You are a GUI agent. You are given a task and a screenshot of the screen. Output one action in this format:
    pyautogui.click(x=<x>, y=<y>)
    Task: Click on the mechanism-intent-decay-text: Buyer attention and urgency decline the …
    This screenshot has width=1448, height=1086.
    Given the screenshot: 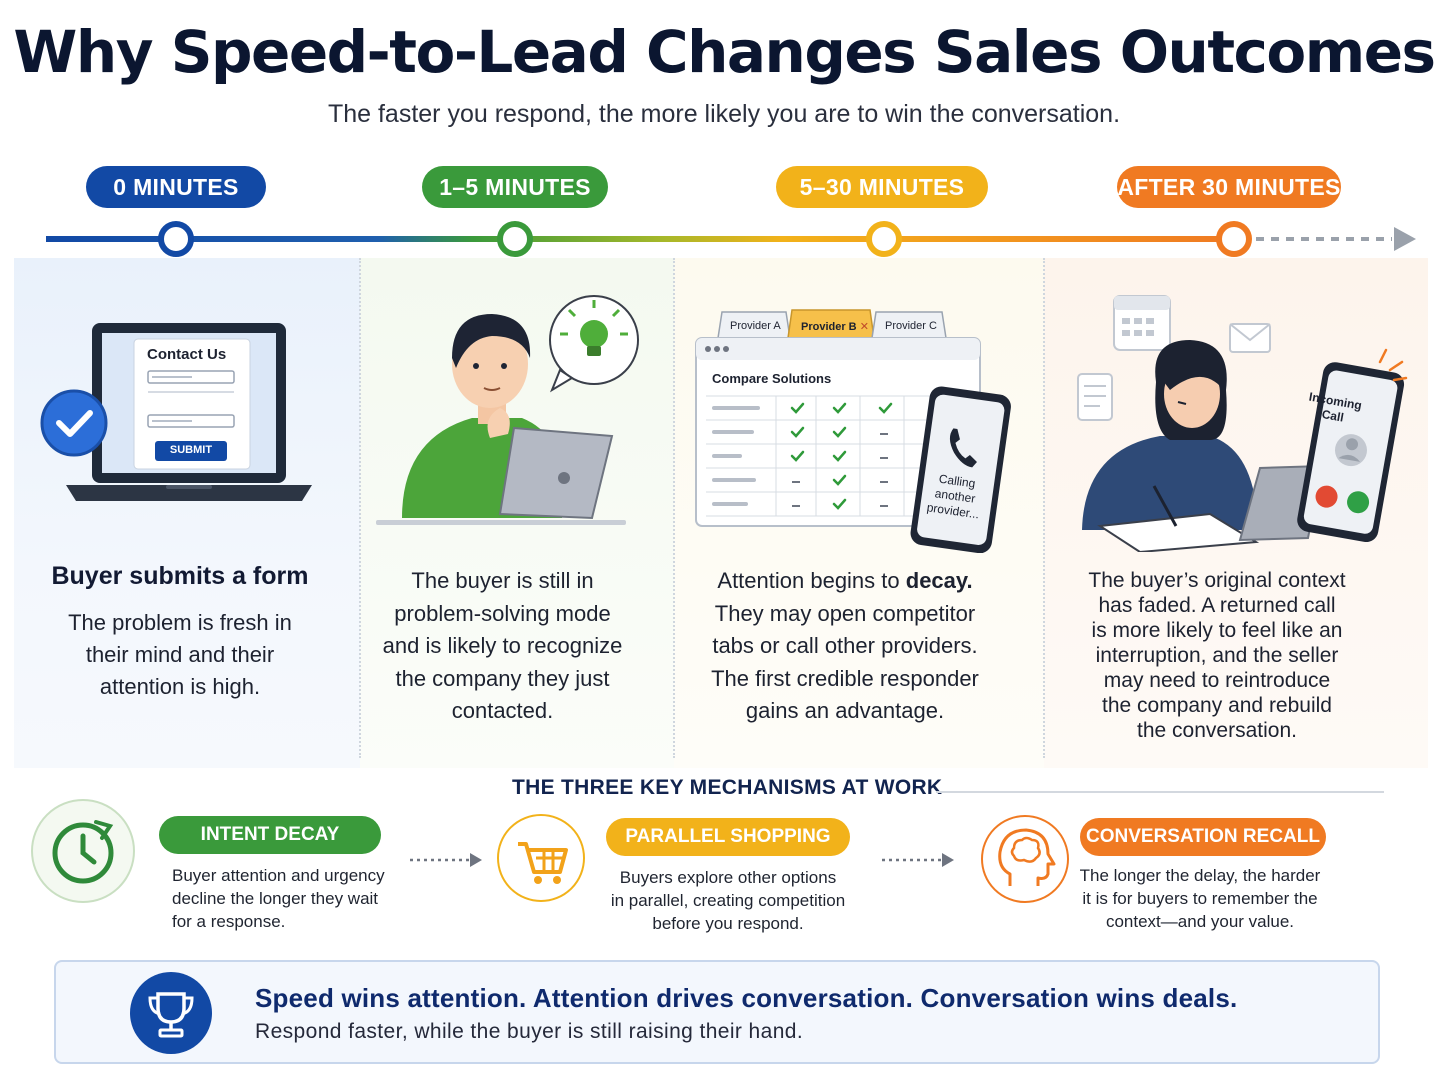 What is the action you would take?
    pyautogui.click(x=287, y=898)
    